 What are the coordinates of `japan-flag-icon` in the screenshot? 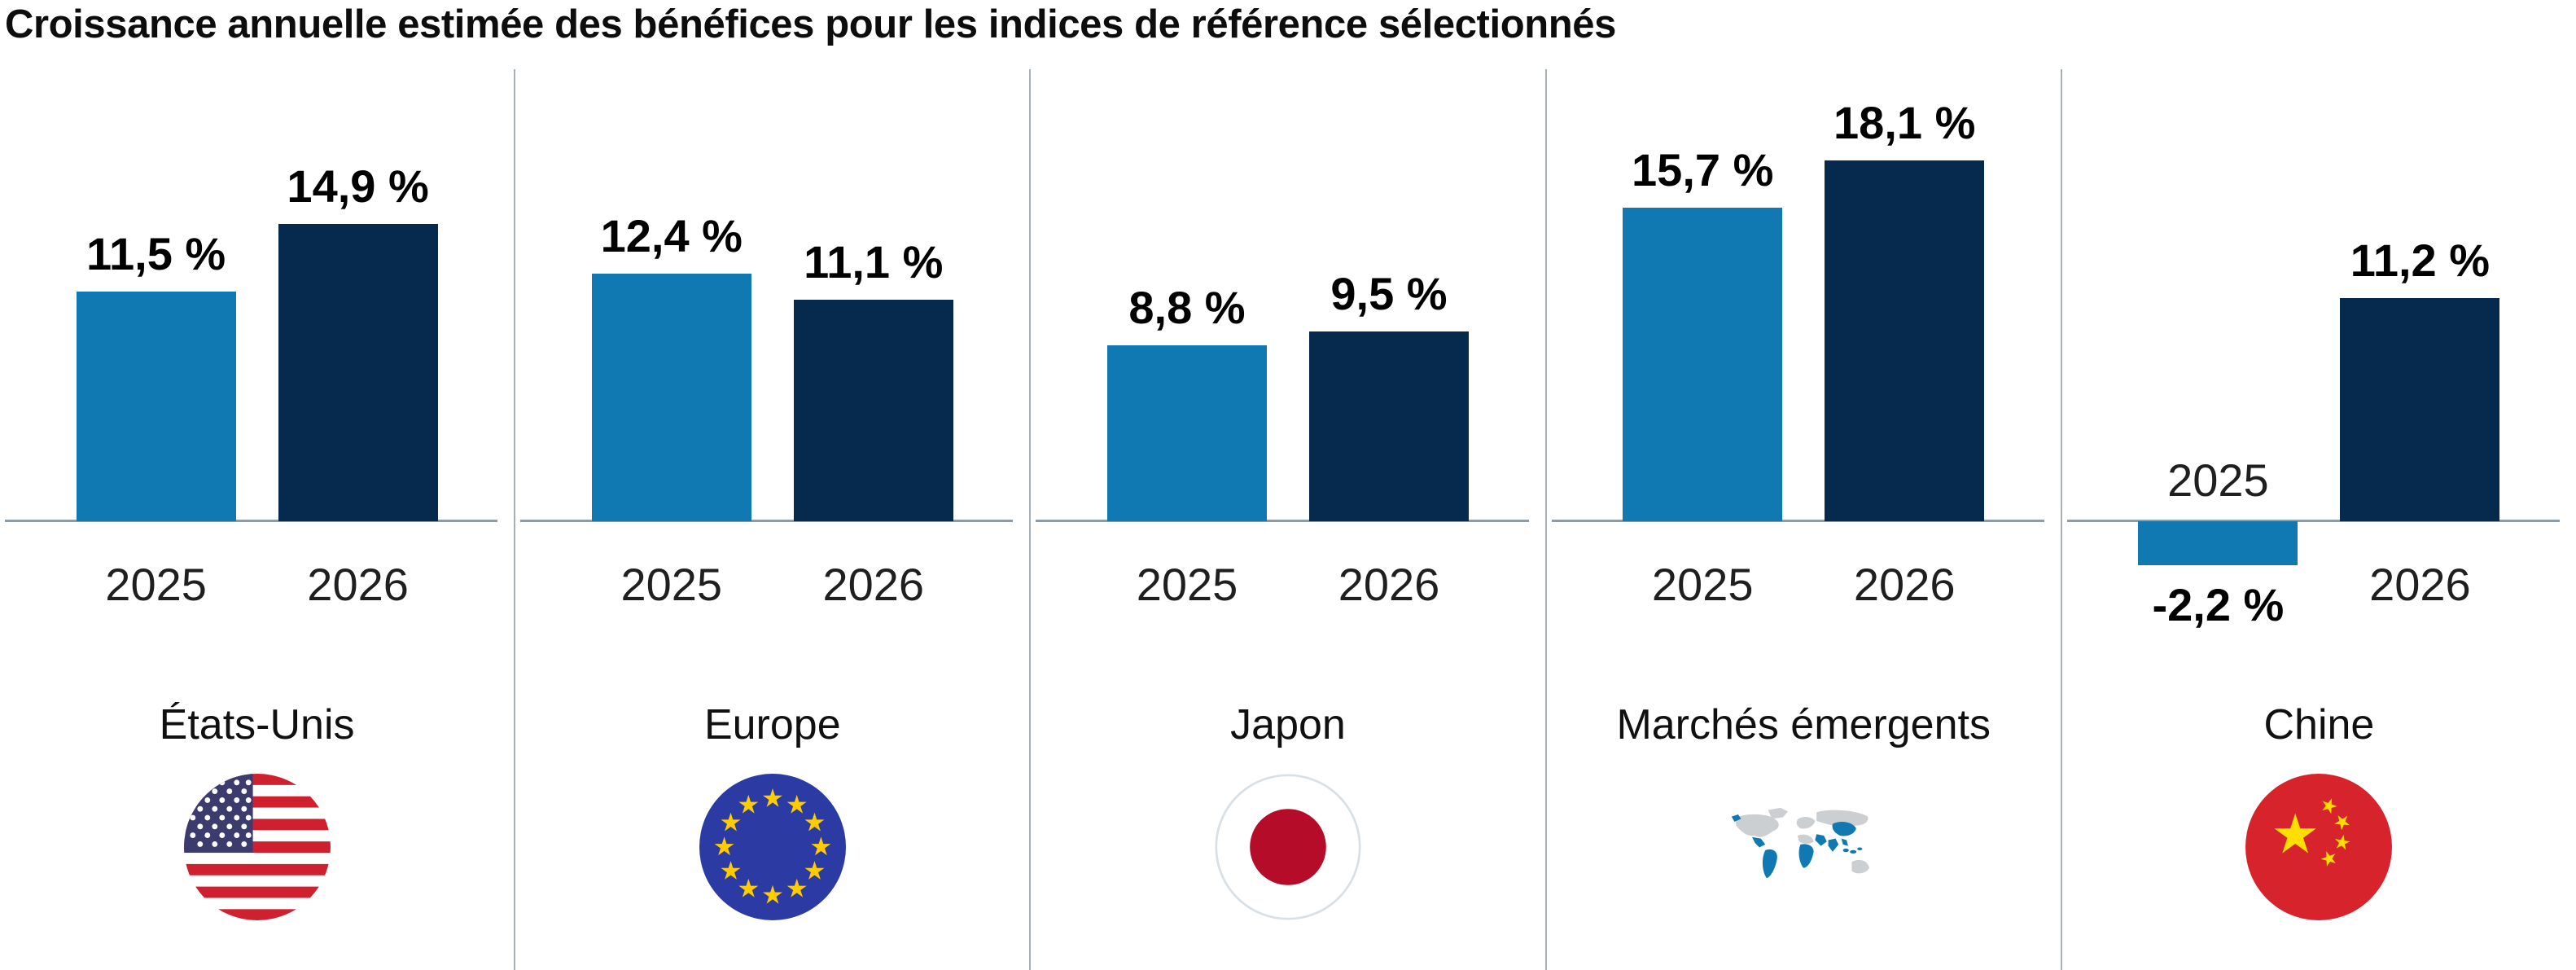 It's located at (1288, 847).